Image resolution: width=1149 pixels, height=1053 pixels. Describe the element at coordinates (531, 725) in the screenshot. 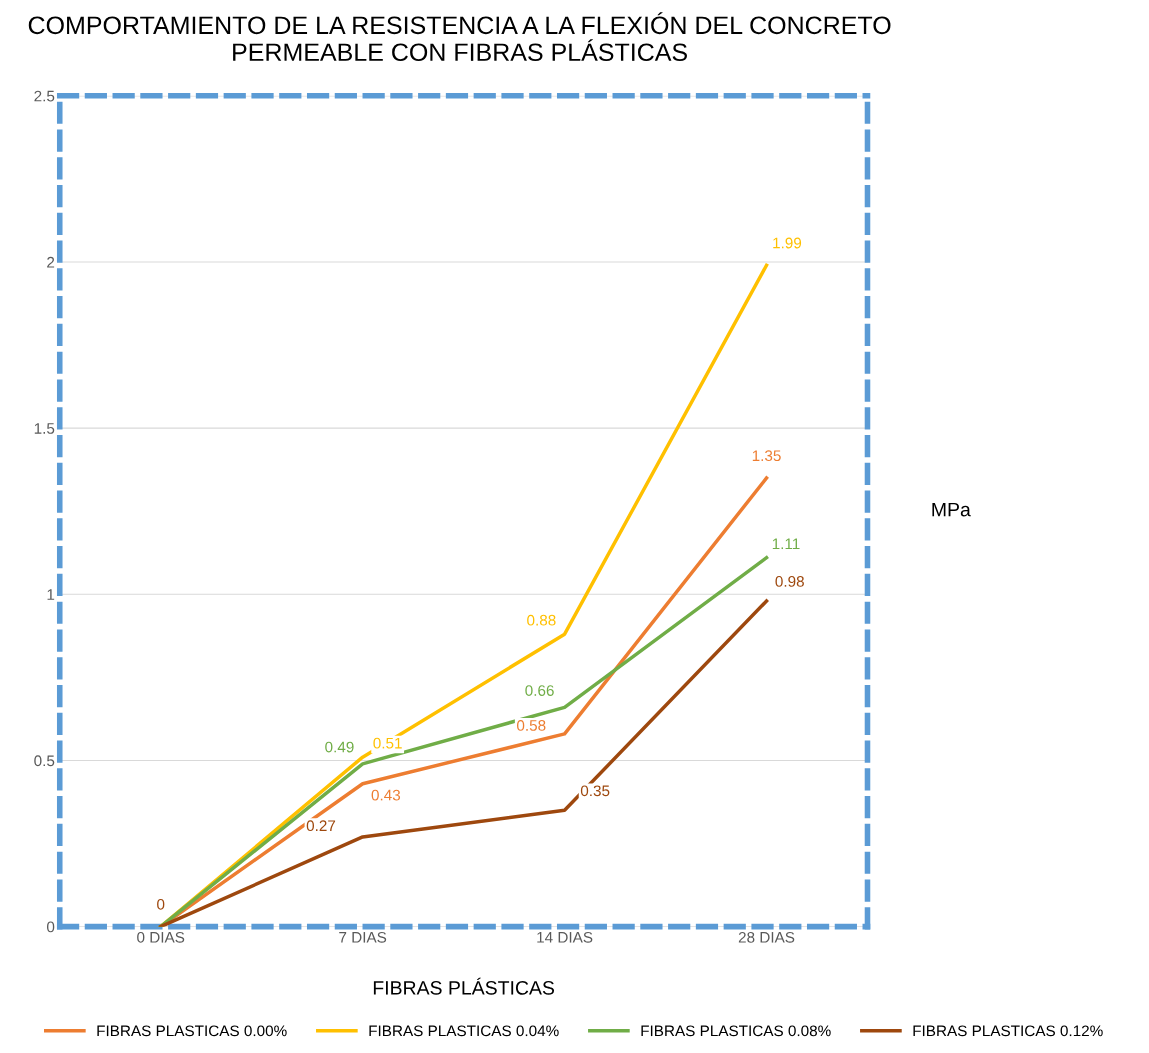

I see `data-label: 0.58` at that location.